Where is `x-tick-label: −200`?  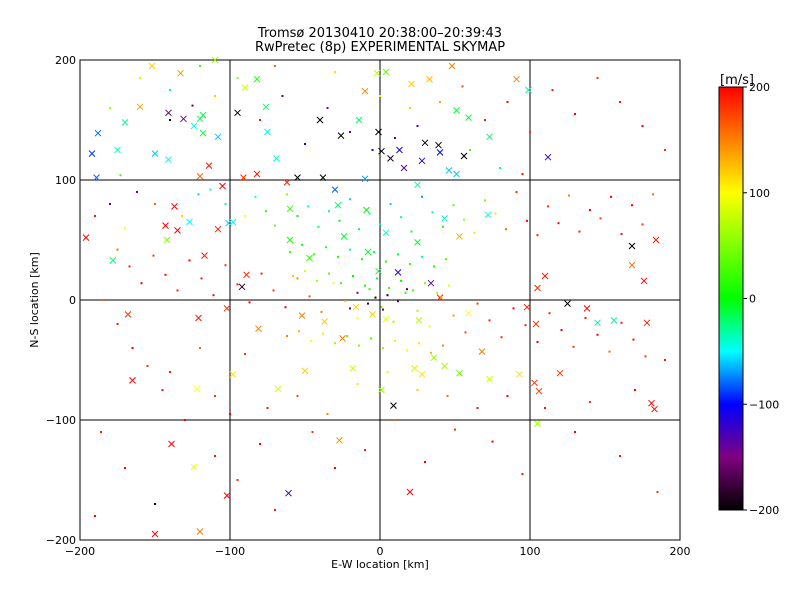
x-tick-label: −200 is located at coordinates (80, 551).